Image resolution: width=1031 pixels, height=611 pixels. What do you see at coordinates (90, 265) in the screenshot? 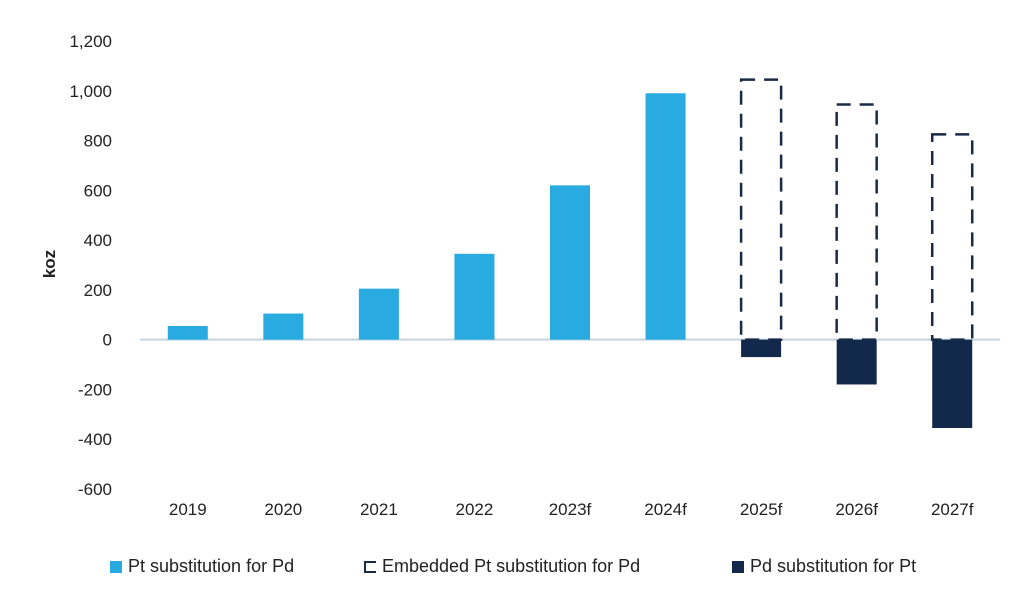
I see `y-axis-ticks: 1,200 1,000 800 600 400 200 0 -200 -400 -600` at bounding box center [90, 265].